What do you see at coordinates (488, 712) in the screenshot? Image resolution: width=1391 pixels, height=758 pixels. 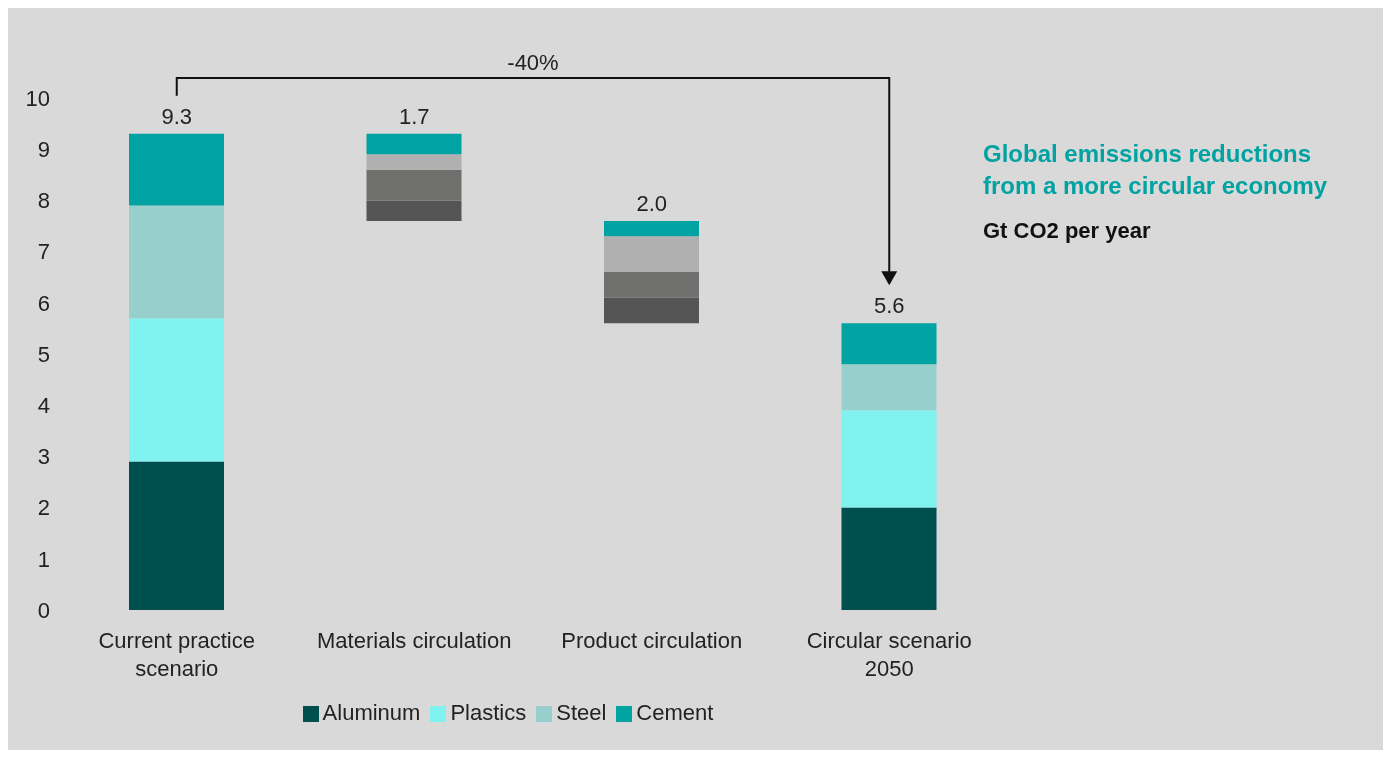 I see `legend-label: Plastics` at bounding box center [488, 712].